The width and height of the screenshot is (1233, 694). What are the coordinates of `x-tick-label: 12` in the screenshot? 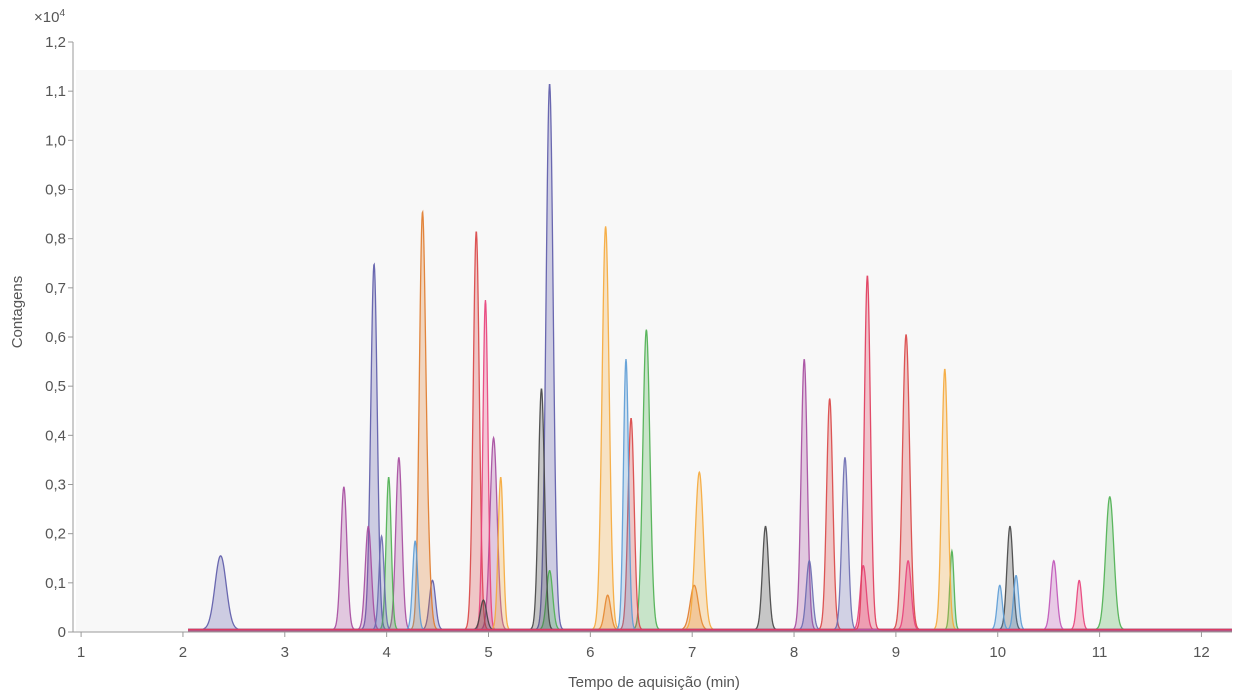 It's located at (1201, 652).